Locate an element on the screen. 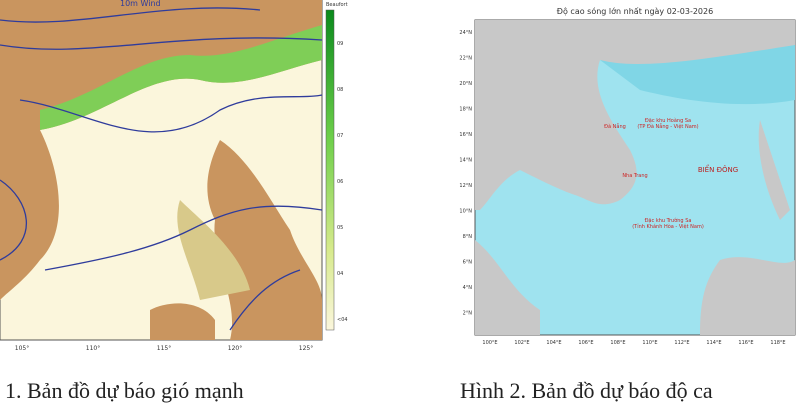 The width and height of the screenshot is (800, 420). legend-title: Beaufort is located at coordinates (337, 5).